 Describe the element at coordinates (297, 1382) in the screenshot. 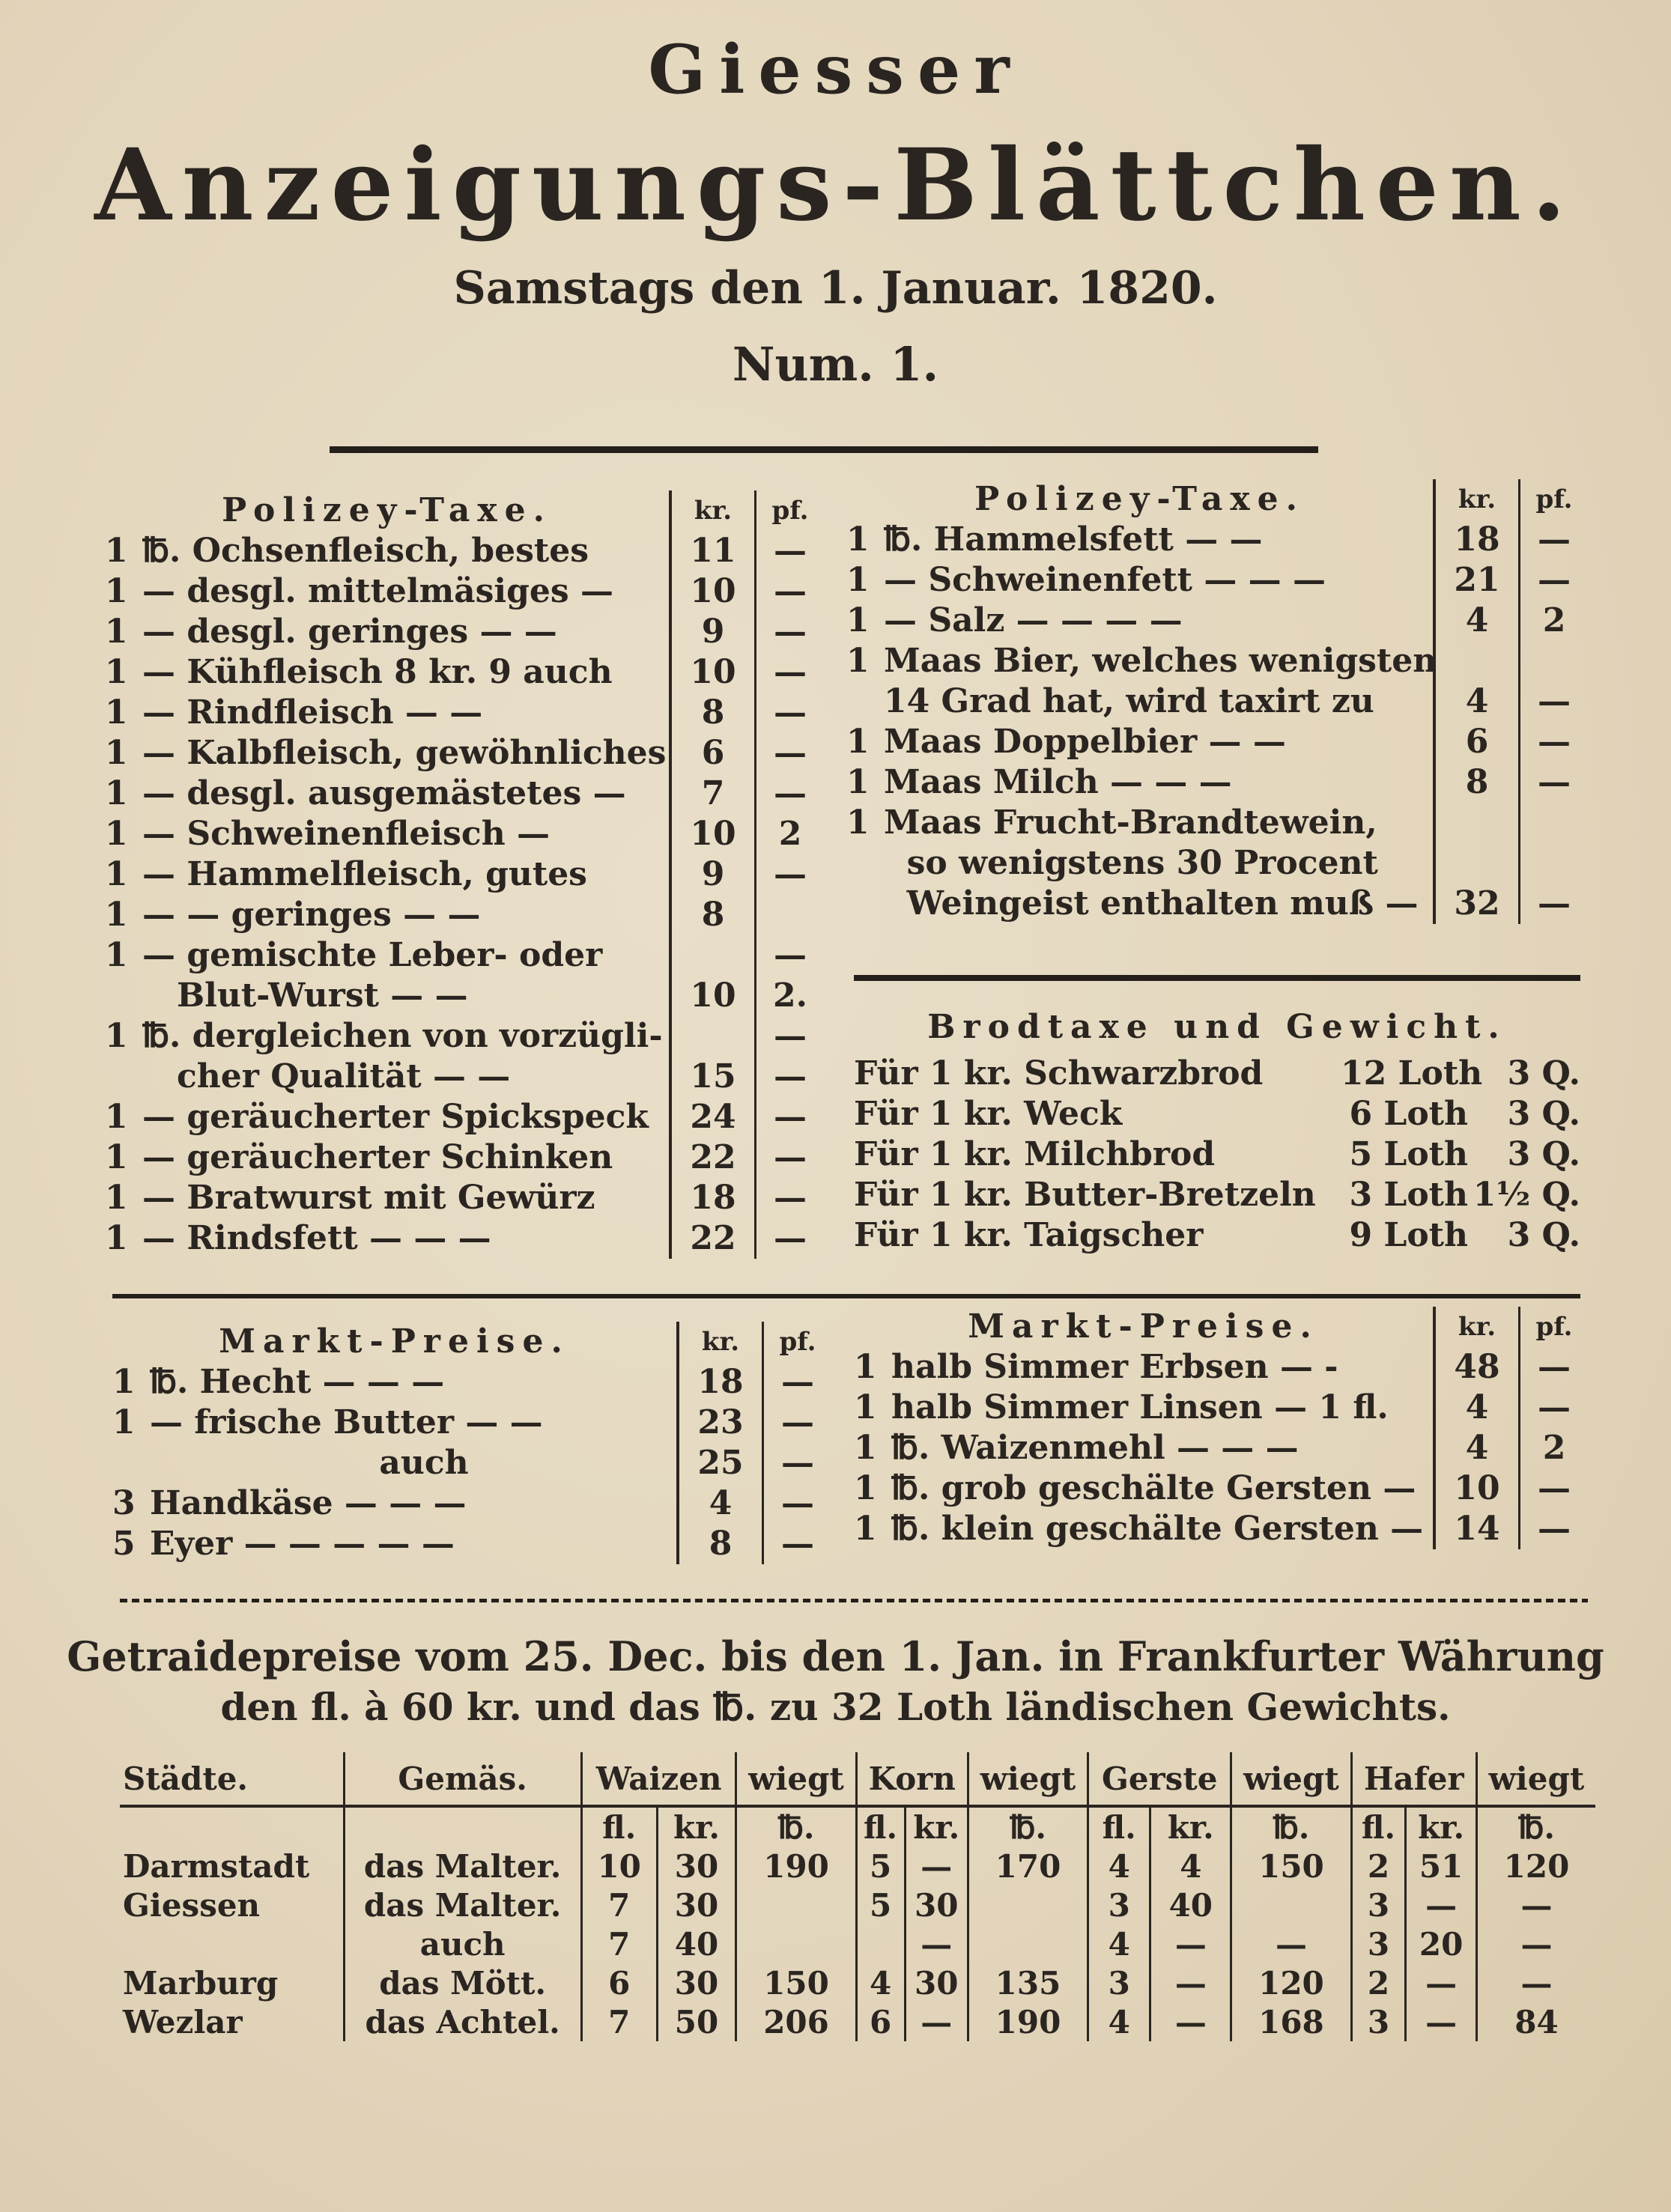

I see `item-name: ℔. Hecht — — —` at that location.